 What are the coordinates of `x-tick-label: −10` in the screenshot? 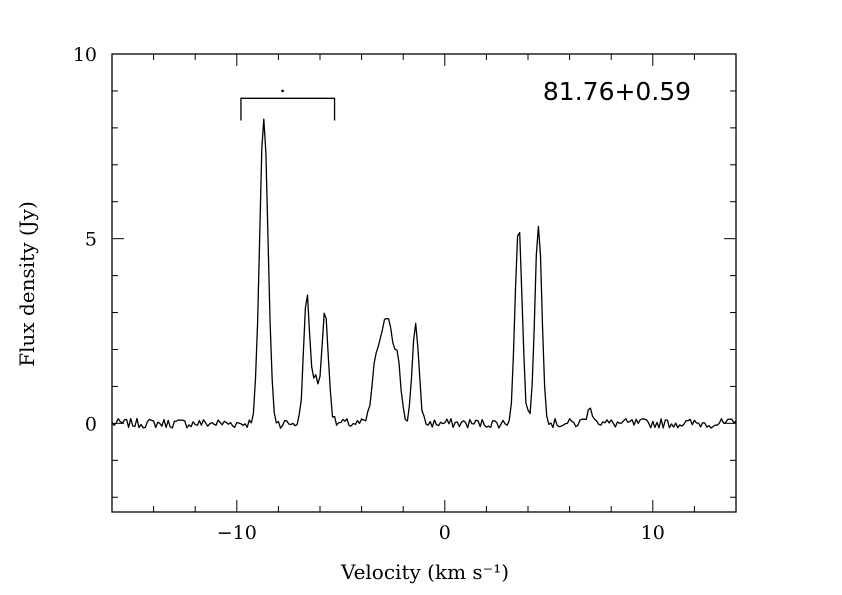 It's located at (237, 533).